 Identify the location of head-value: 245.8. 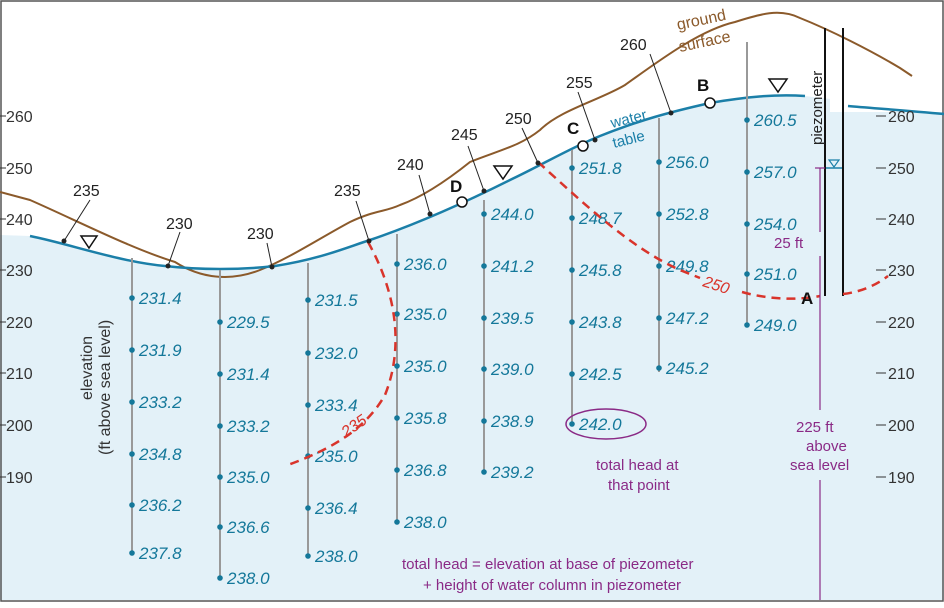
(600, 270).